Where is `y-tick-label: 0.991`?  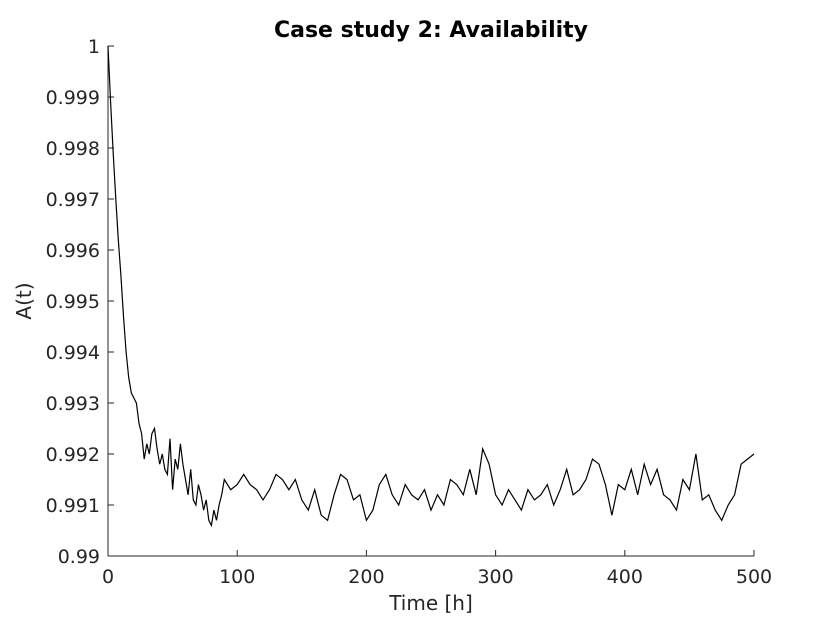 y-tick-label: 0.991 is located at coordinates (73, 506).